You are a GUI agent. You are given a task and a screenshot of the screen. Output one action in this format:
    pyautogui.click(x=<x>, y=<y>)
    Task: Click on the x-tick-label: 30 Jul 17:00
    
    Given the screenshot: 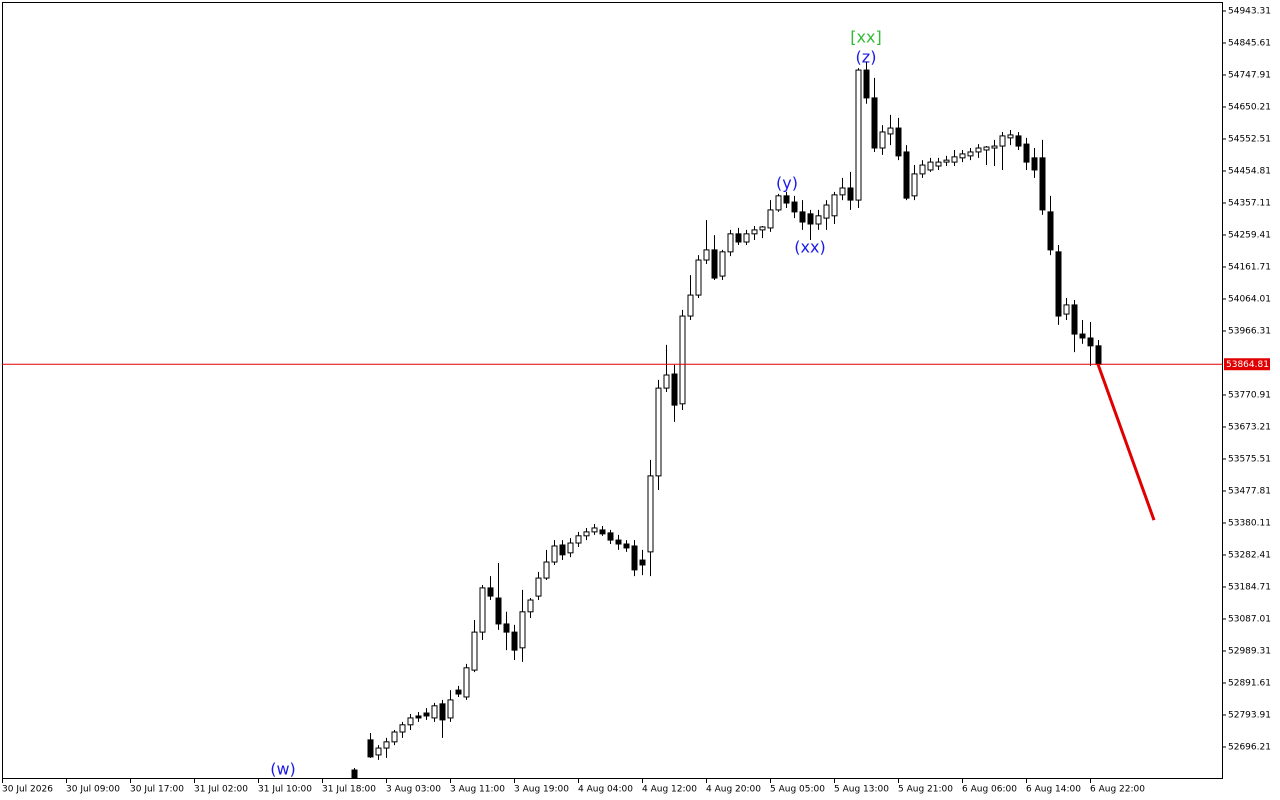 What is the action you would take?
    pyautogui.click(x=157, y=790)
    